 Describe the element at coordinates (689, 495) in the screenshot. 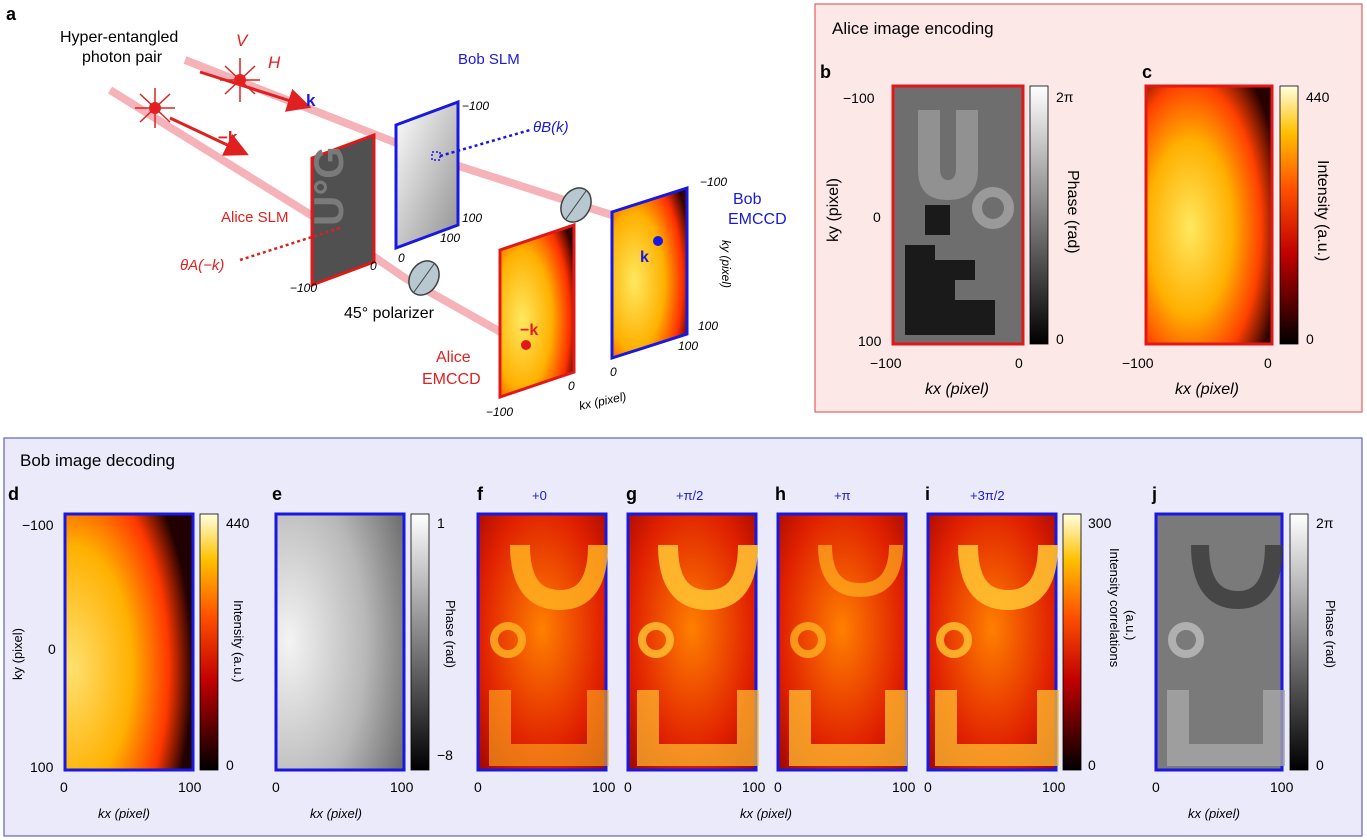

I see `shift-g: +π/2` at that location.